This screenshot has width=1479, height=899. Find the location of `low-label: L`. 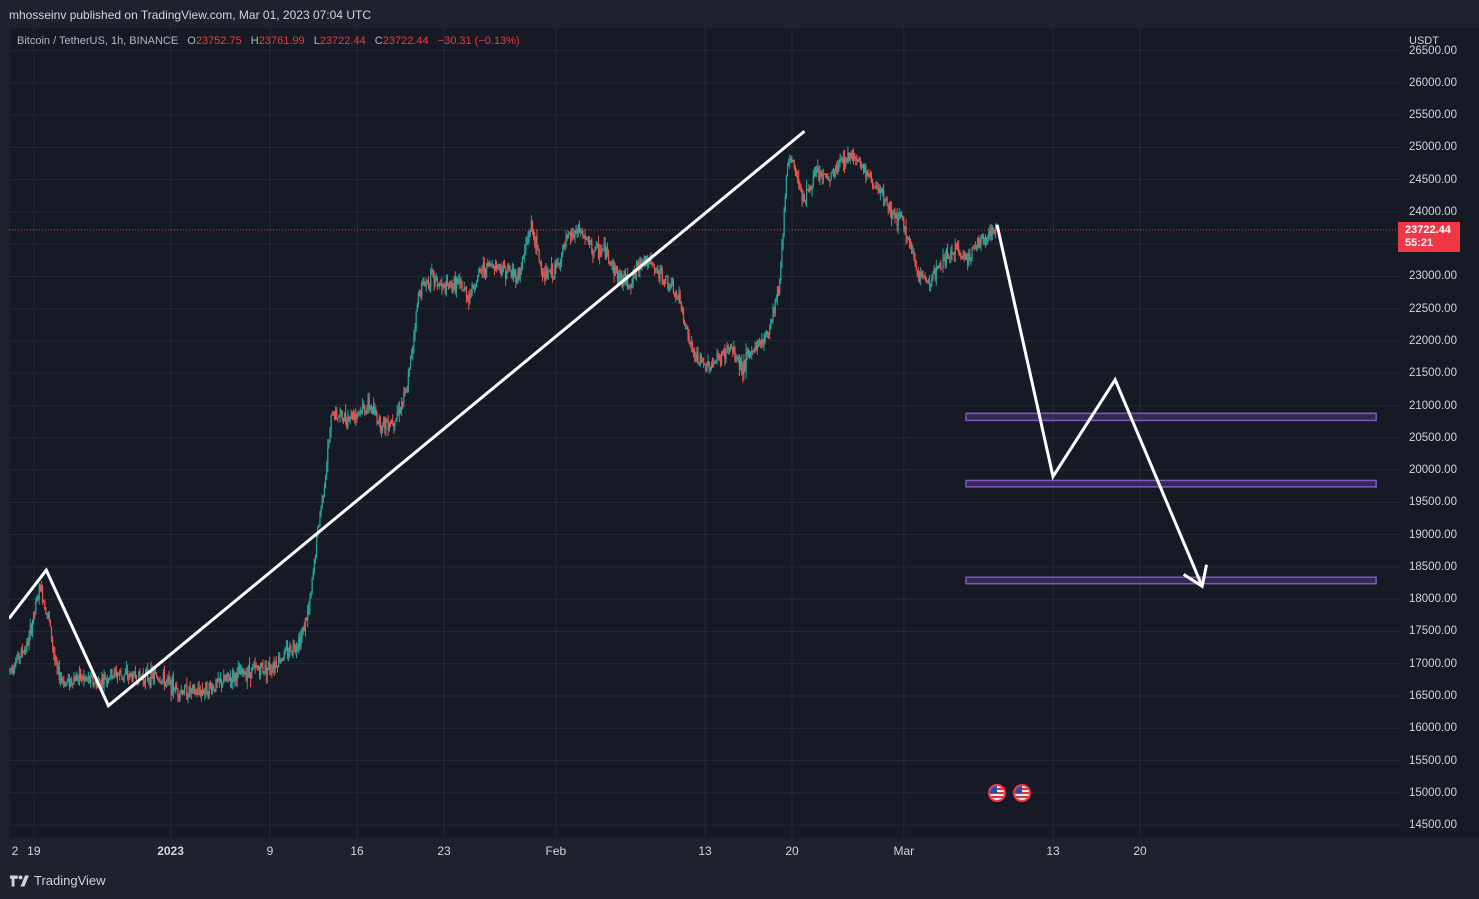

low-label: L is located at coordinates (316, 41).